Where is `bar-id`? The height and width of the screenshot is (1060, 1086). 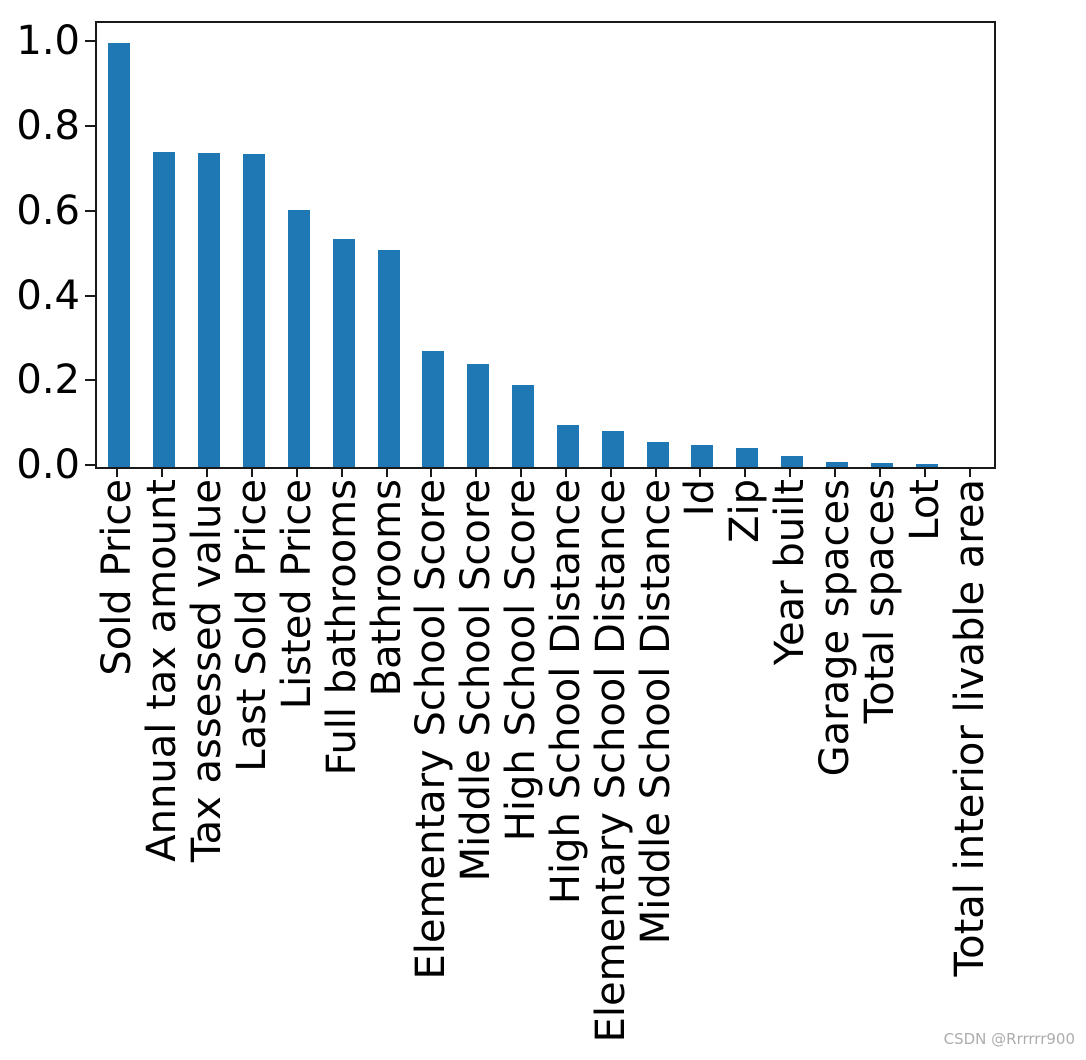
bar-id is located at coordinates (702, 456).